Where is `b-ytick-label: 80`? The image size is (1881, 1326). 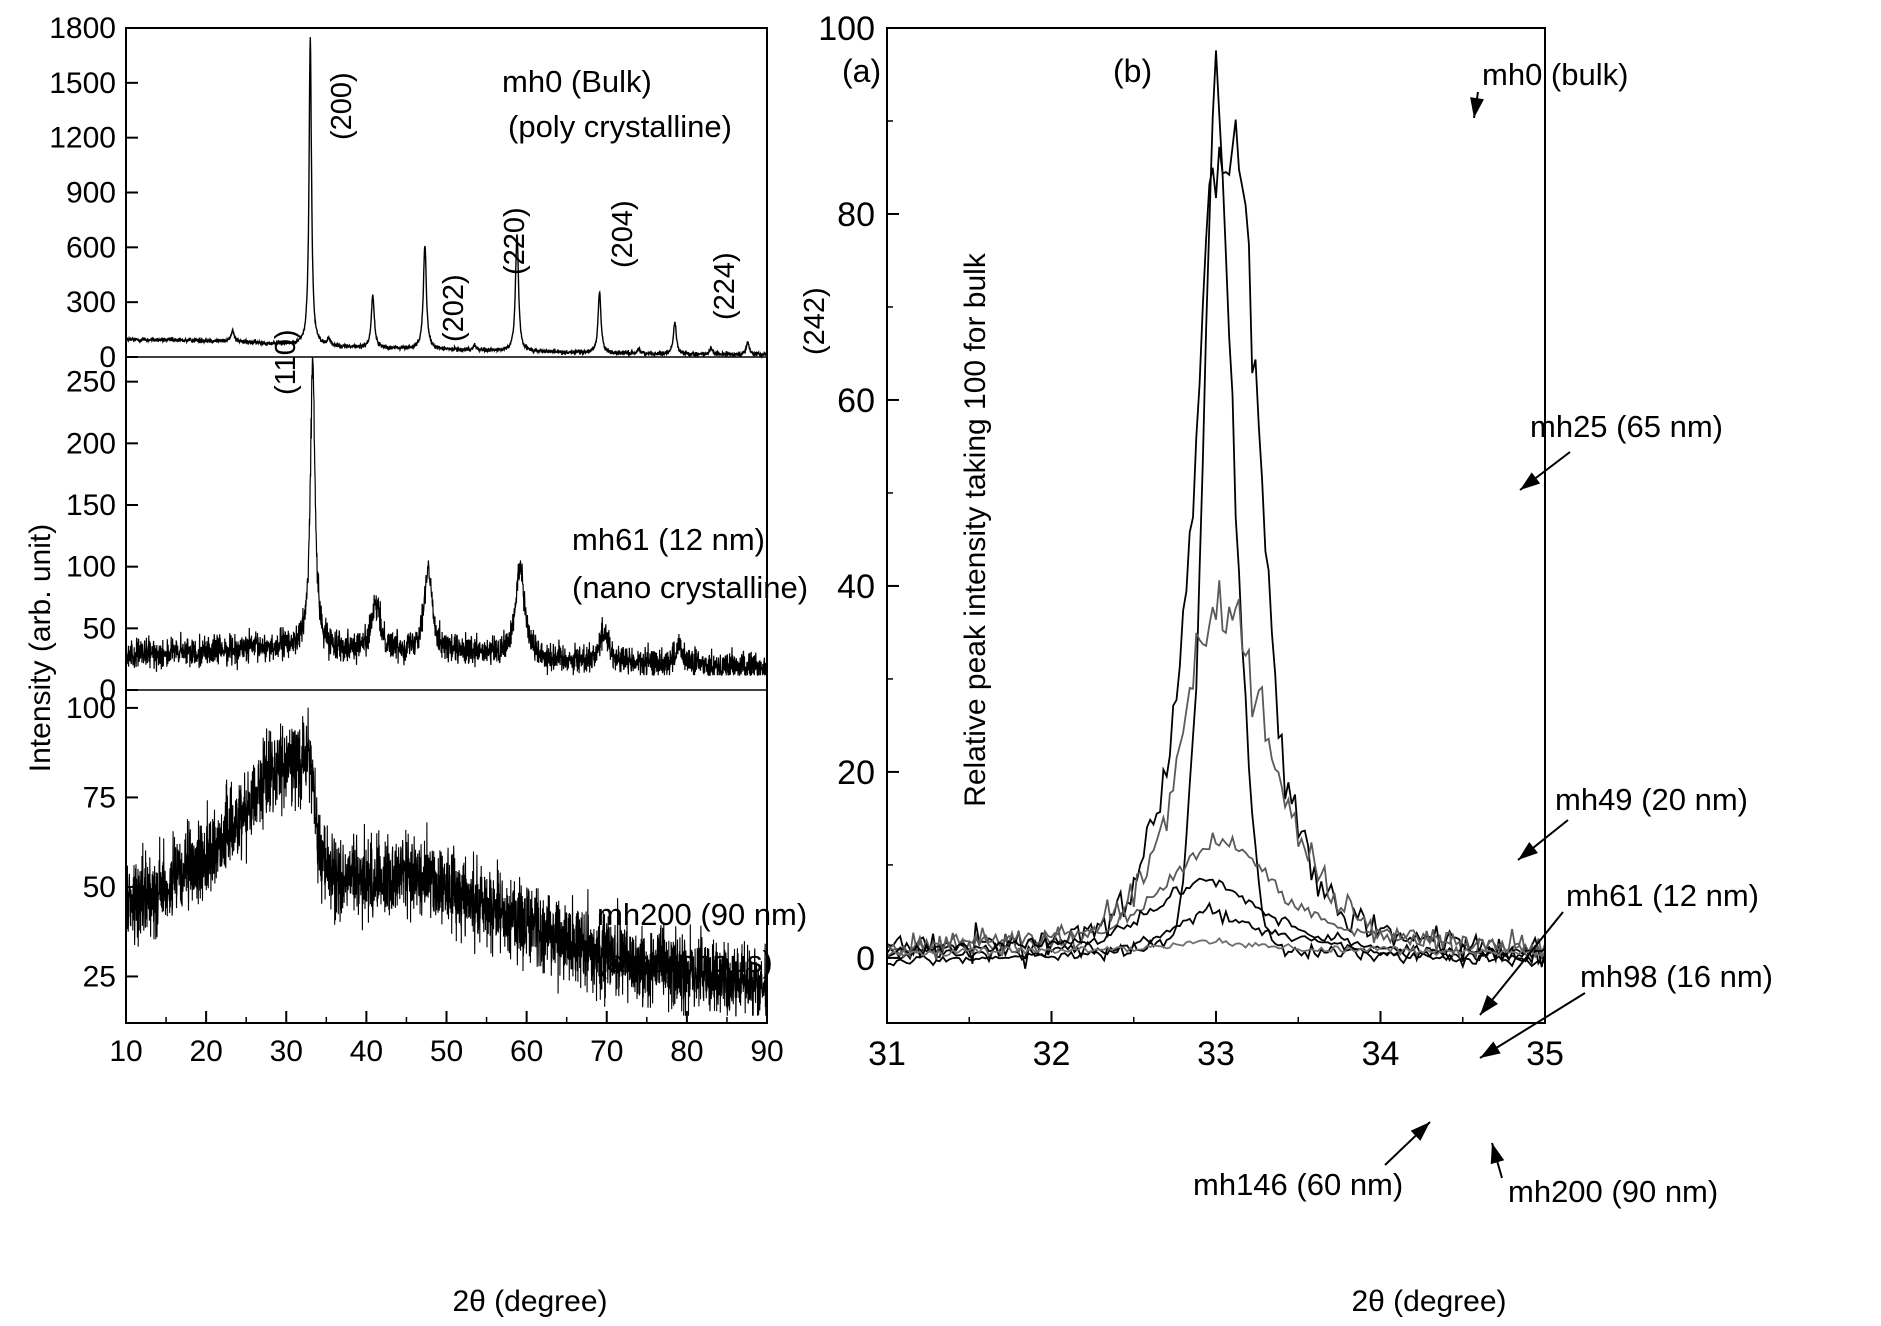 b-ytick-label: 80 is located at coordinates (856, 215).